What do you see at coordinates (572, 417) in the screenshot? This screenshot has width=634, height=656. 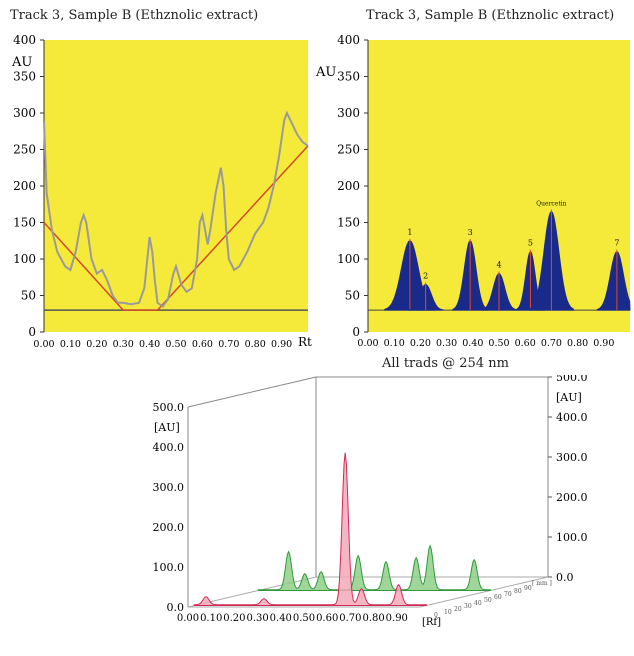 I see `y-tick-label-right: 400.0` at bounding box center [572, 417].